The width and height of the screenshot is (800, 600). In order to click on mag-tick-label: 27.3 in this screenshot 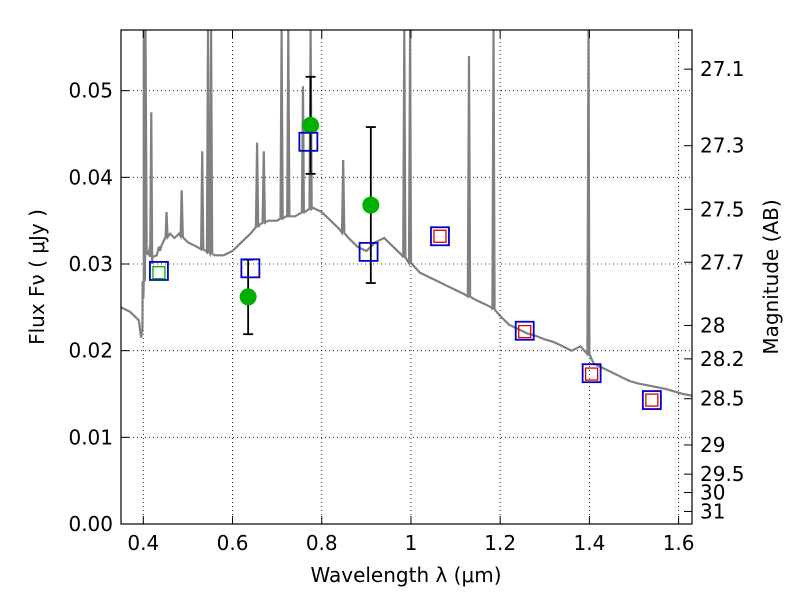, I will do `click(722, 146)`.